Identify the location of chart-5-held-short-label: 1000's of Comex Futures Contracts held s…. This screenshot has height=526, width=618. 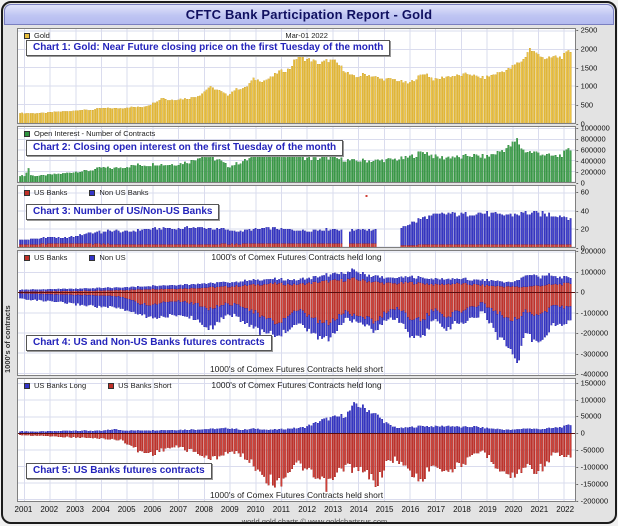
(296, 495).